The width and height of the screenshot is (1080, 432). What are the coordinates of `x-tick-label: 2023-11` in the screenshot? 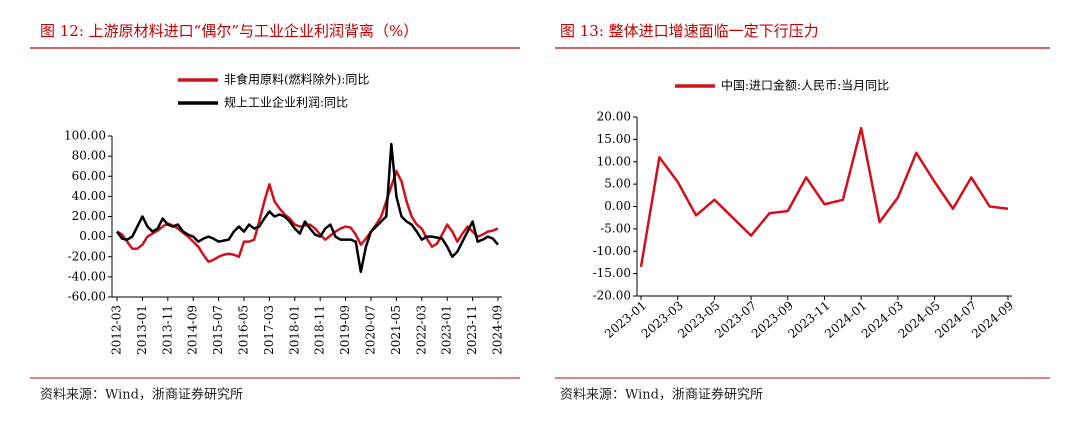 It's located at (472, 330).